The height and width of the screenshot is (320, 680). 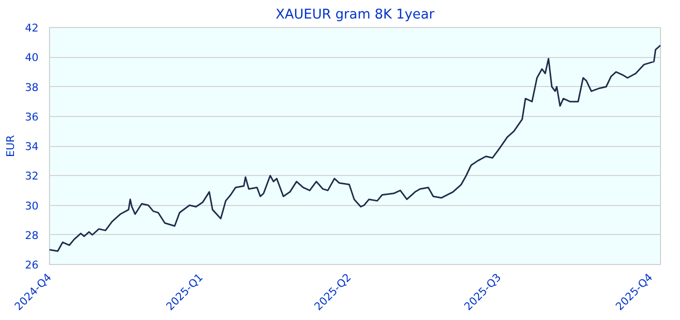 What do you see at coordinates (31, 265) in the screenshot?
I see `y-tick-label: 26` at bounding box center [31, 265].